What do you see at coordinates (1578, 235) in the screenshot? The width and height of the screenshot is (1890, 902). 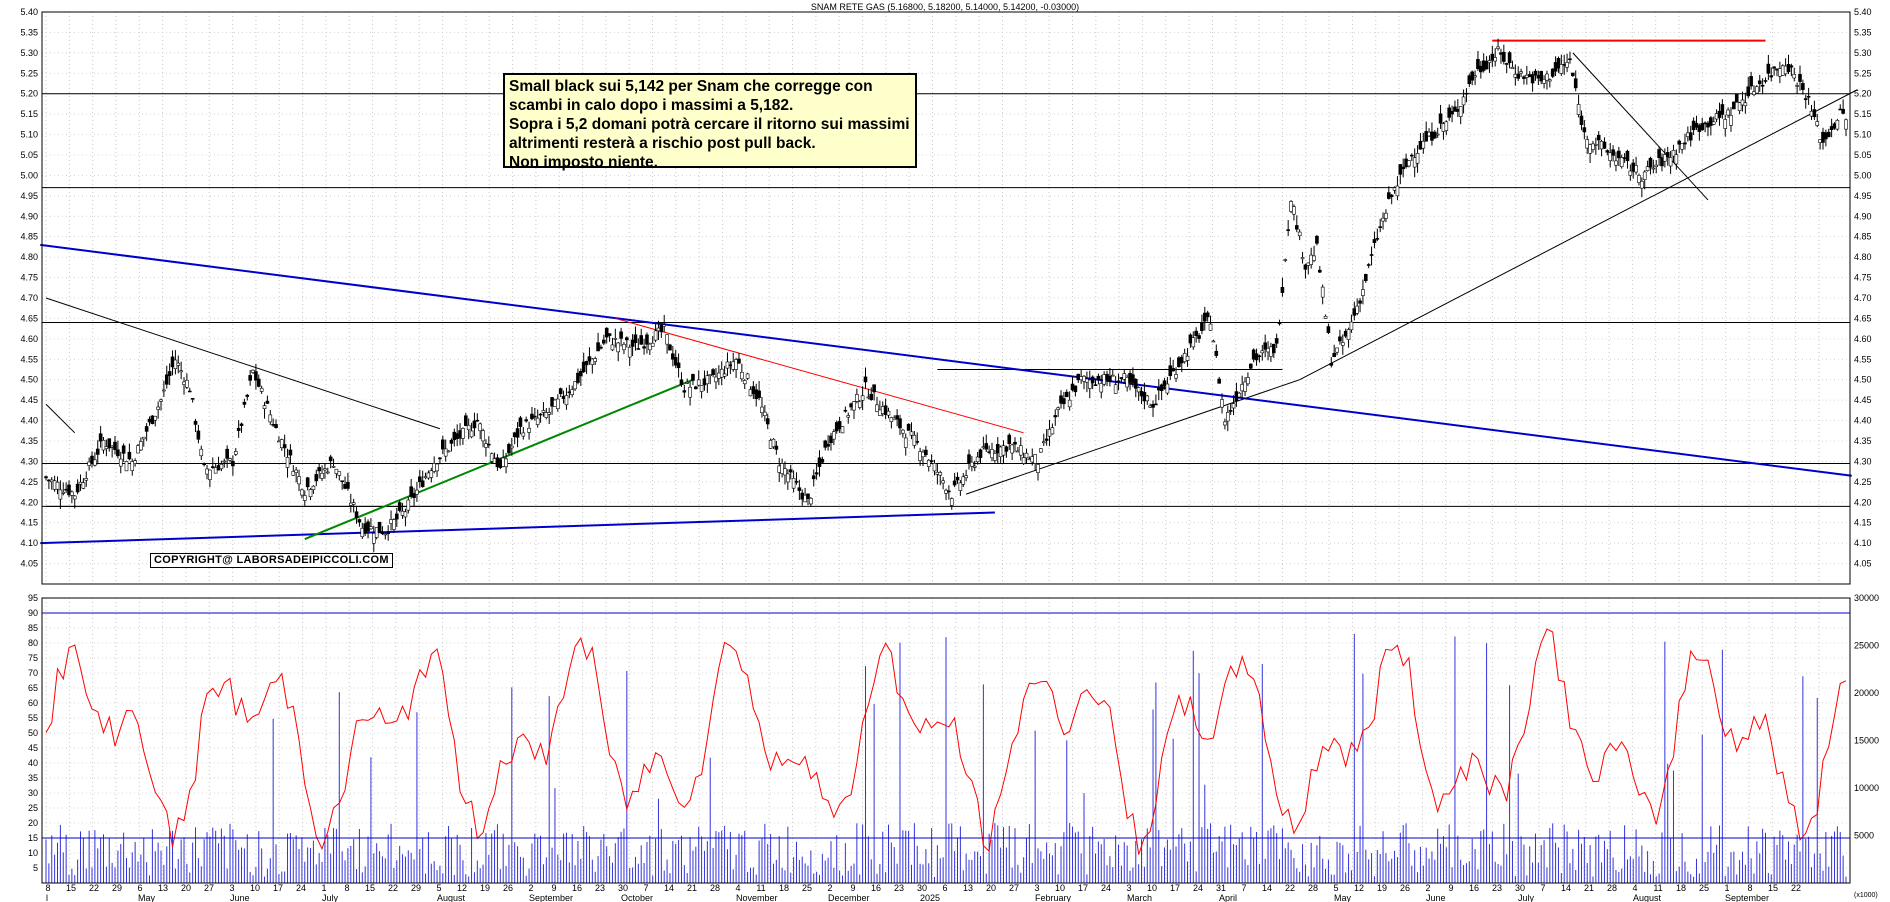 I see `uptrend-line-black` at bounding box center [1578, 235].